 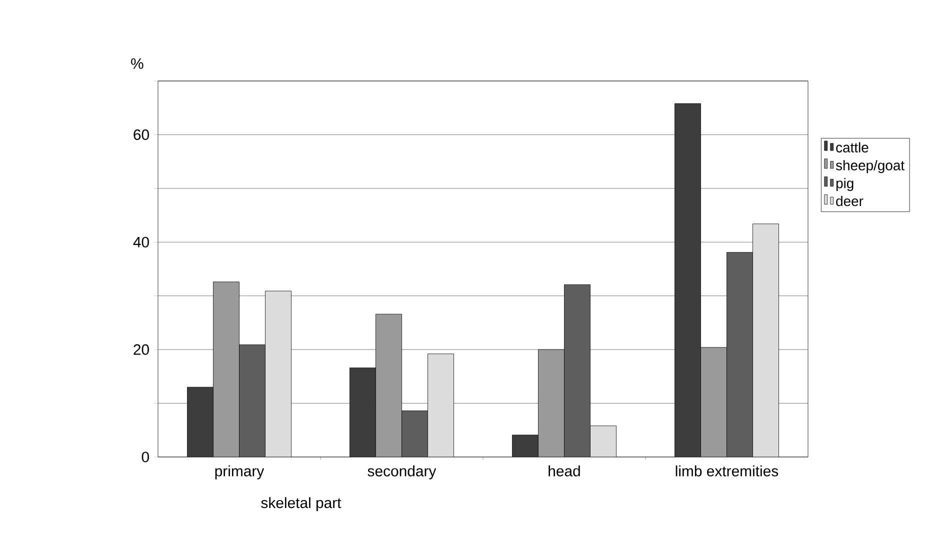 I want to click on x-tick-label: primary, so click(x=239, y=472).